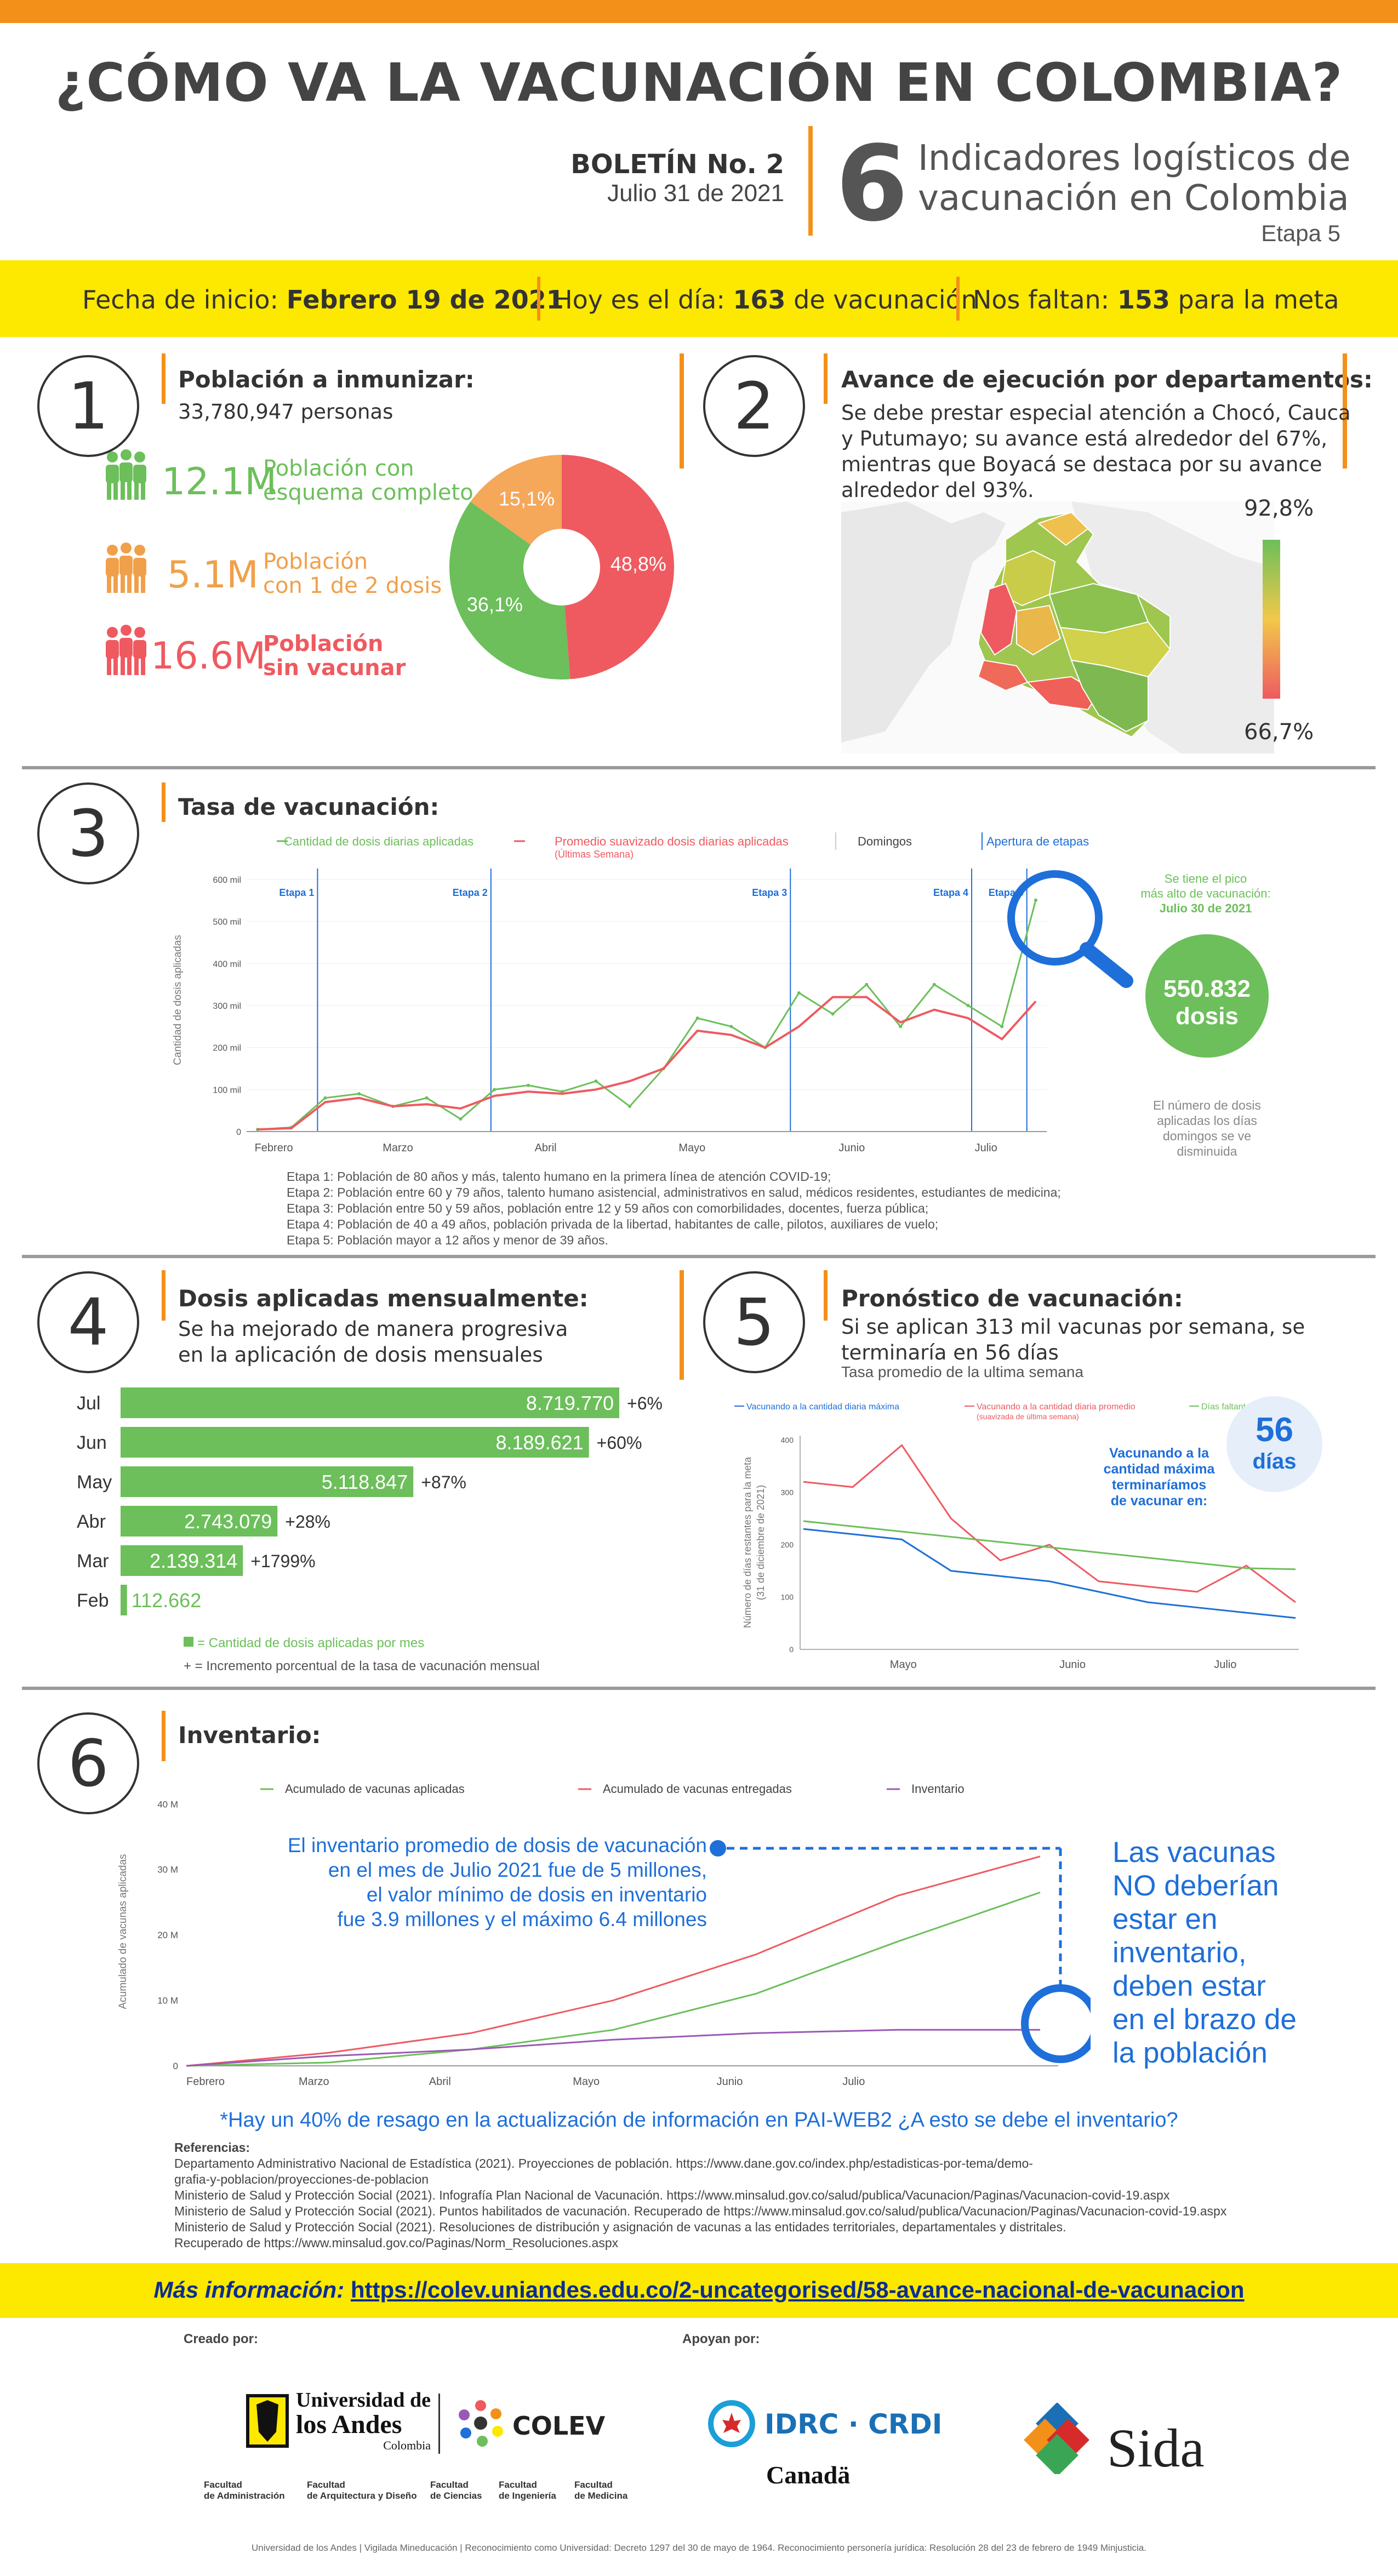 The width and height of the screenshot is (1398, 2576). Describe the element at coordinates (760, 1542) in the screenshot. I see `y-axis-label: (31 de diciembre de 2021)` at that location.